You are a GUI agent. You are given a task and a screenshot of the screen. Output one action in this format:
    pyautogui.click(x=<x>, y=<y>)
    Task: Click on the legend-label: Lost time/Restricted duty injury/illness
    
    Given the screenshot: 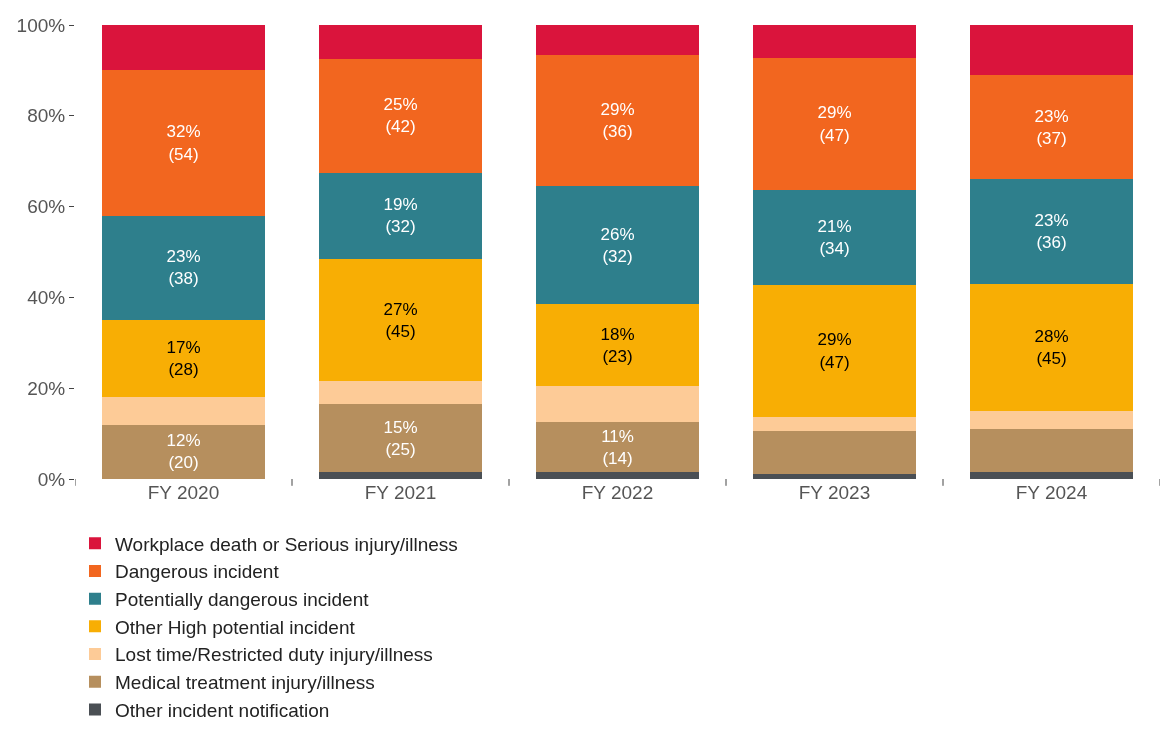 What is the action you would take?
    pyautogui.click(x=274, y=655)
    